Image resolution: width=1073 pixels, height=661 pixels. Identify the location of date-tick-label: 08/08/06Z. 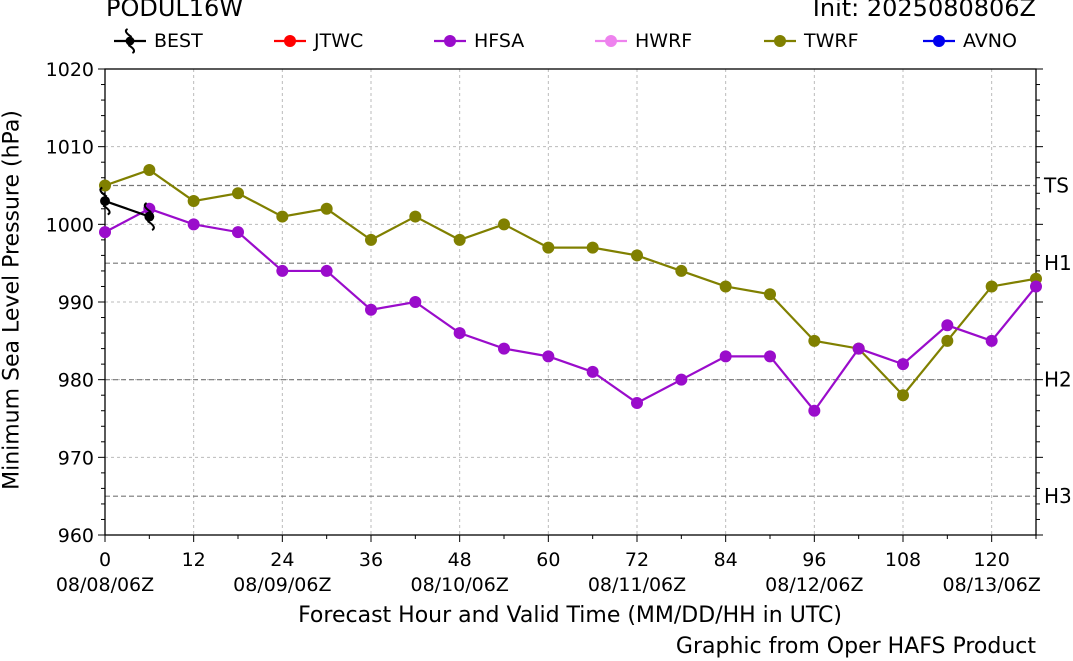
(105, 585).